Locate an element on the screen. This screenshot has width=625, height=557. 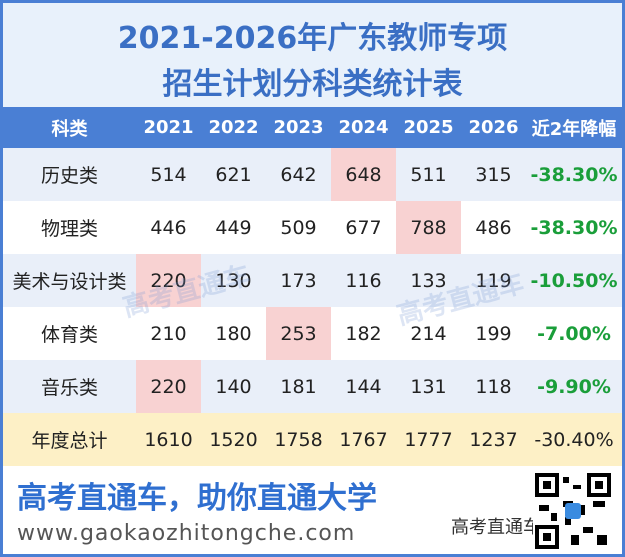
table-cell: 621 is located at coordinates (233, 174).